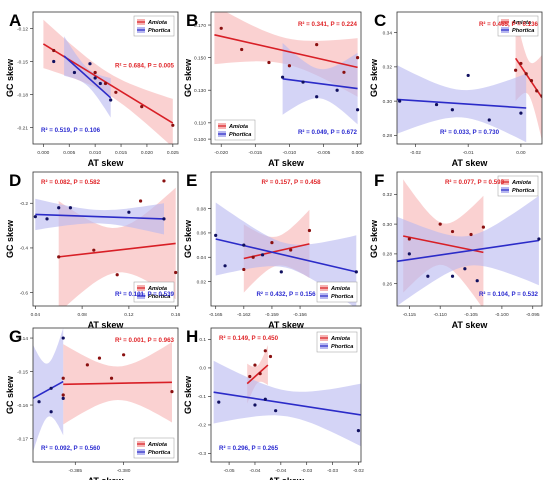  I want to click on x-tick-label: 0.04, so click(36, 315).